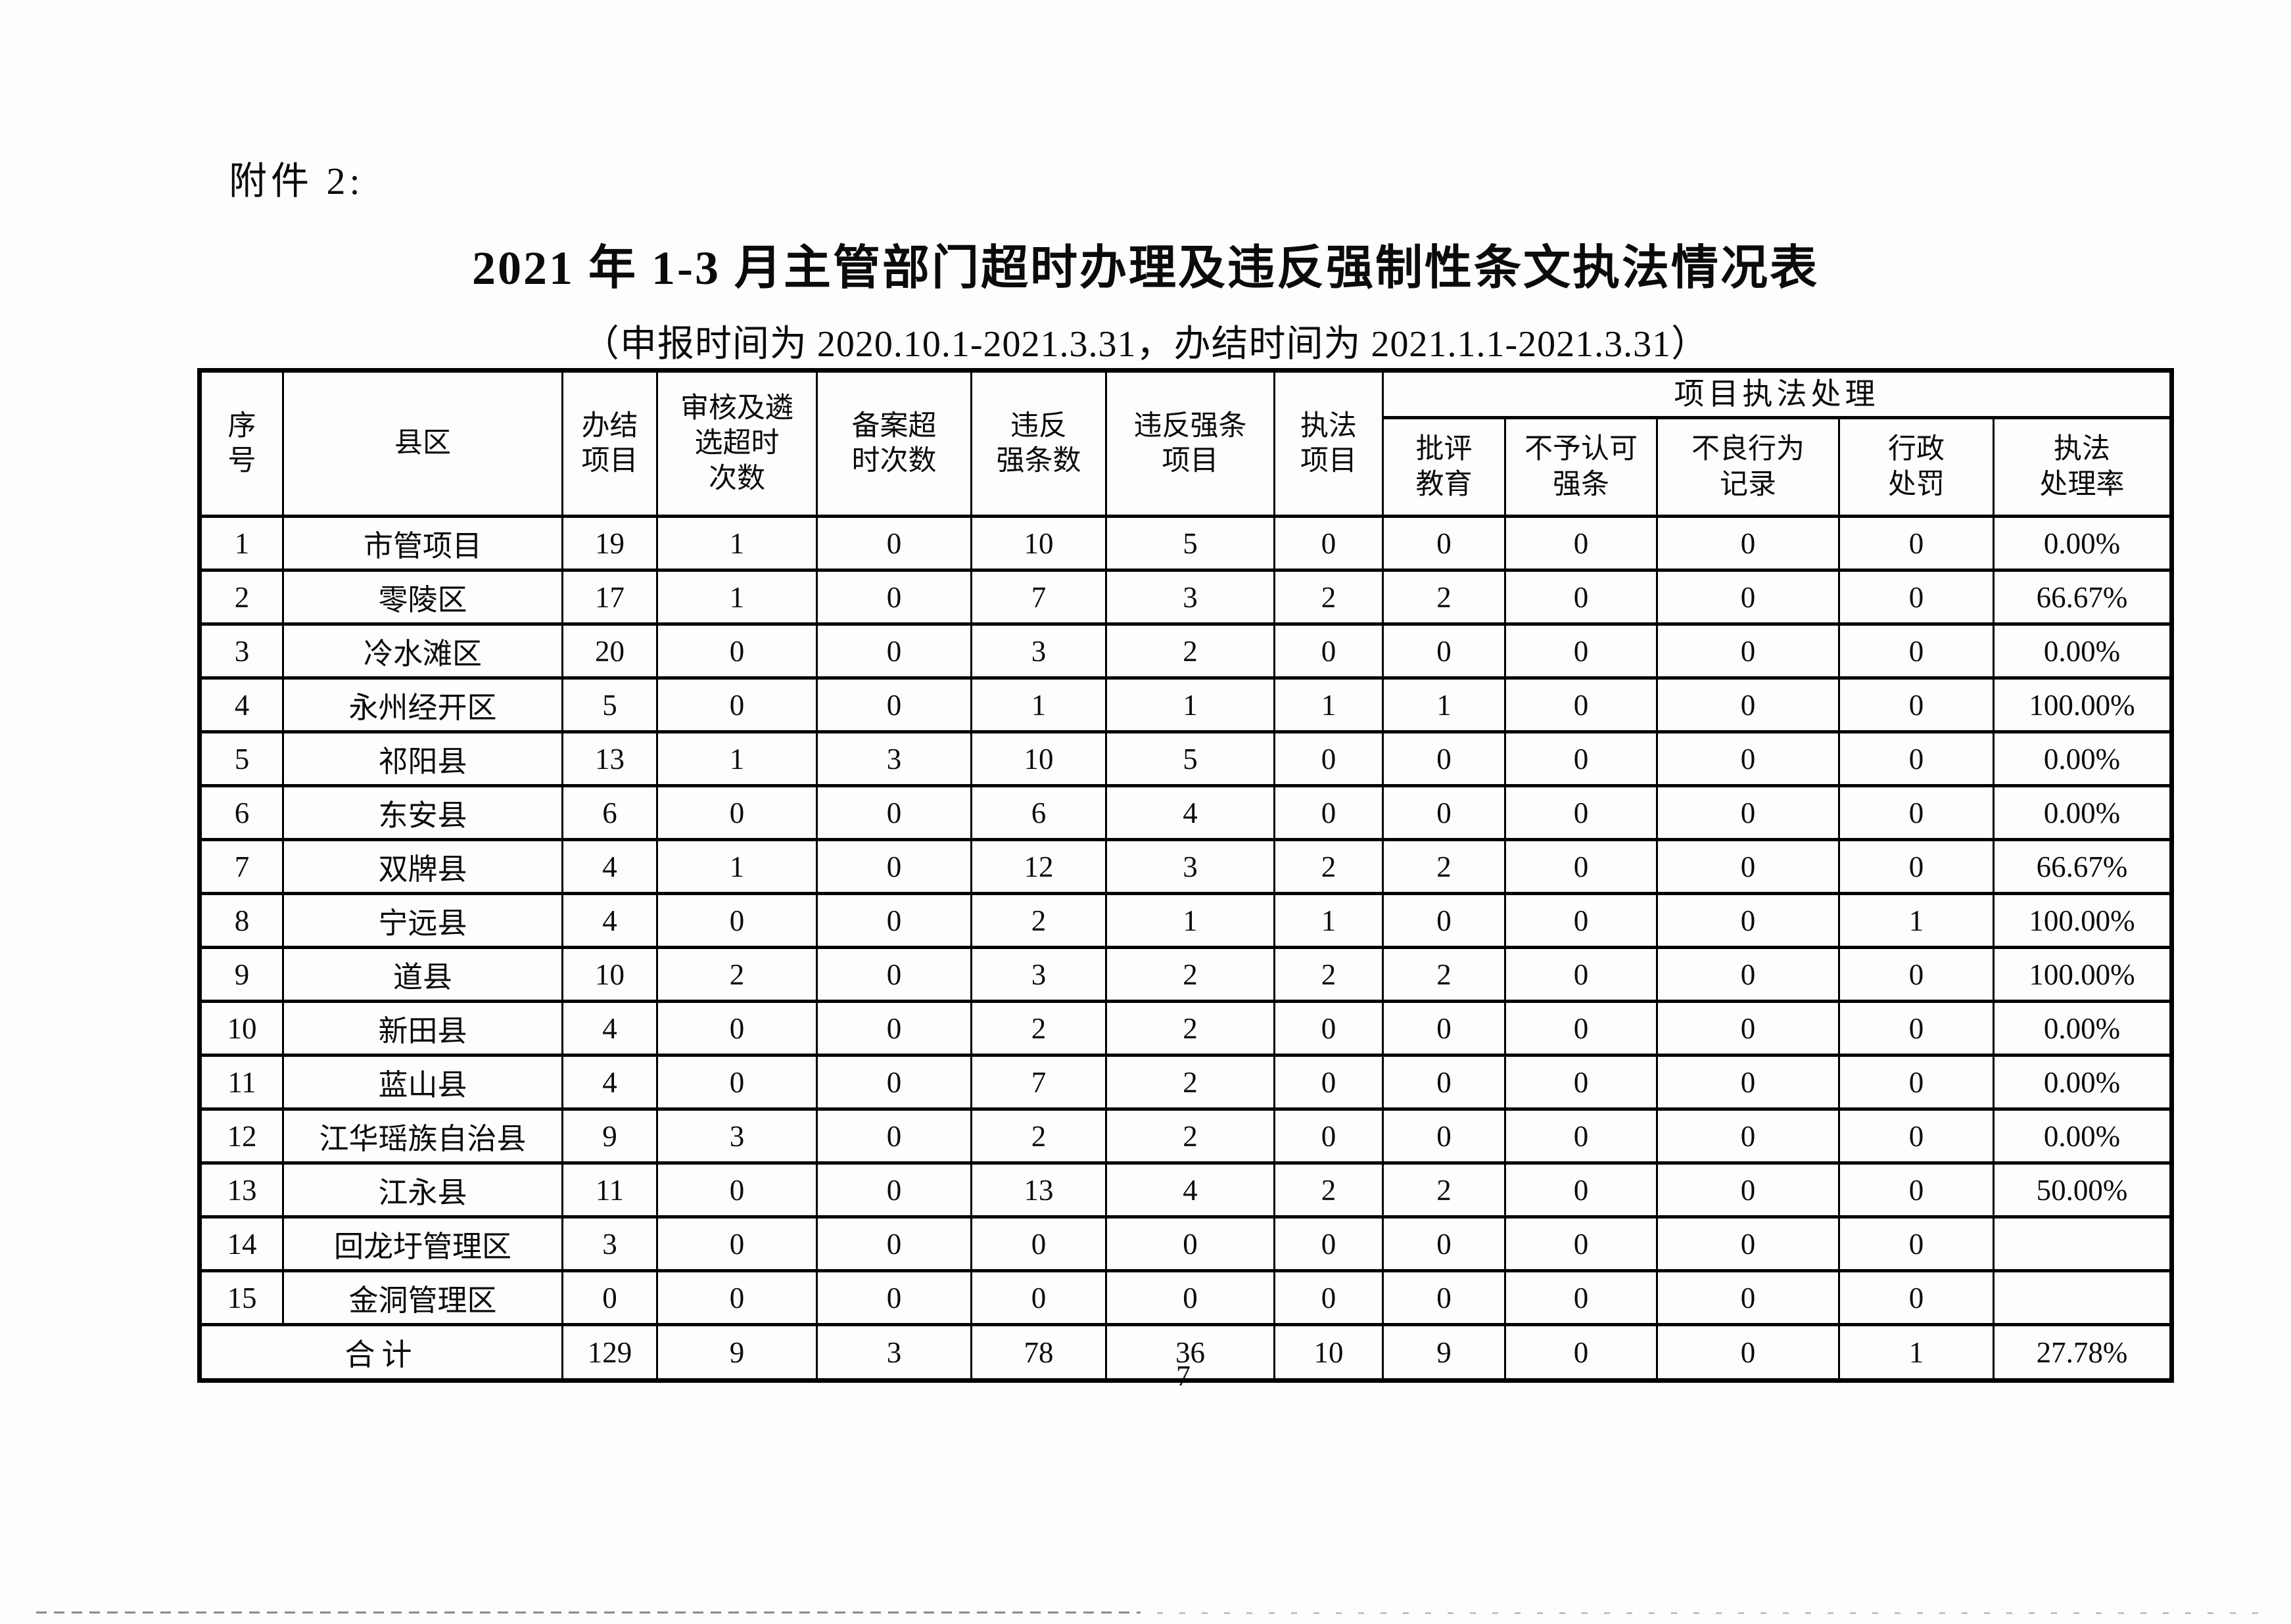  Describe the element at coordinates (609, 759) in the screenshot. I see `cell-value: 13` at that location.